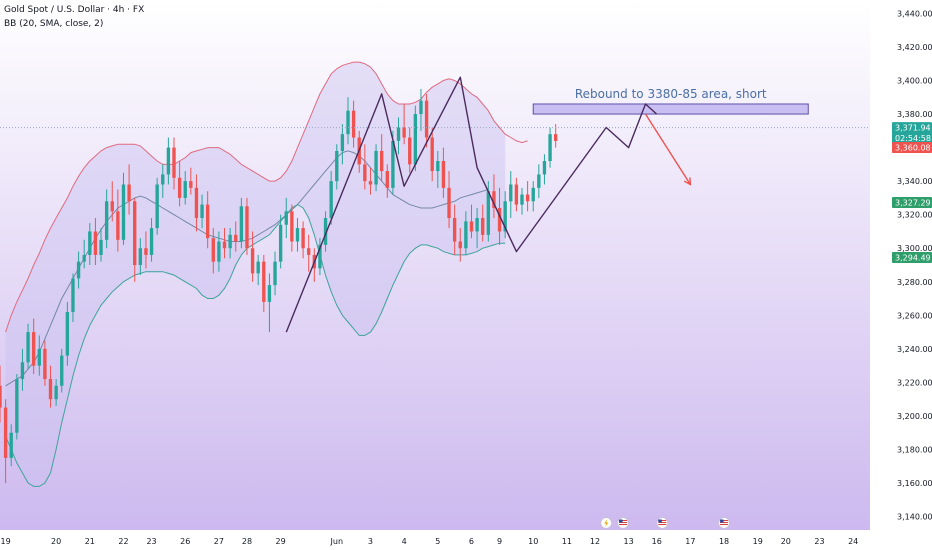 This screenshot has height=550, width=932. I want to click on x-tick-label: 22, so click(123, 541).